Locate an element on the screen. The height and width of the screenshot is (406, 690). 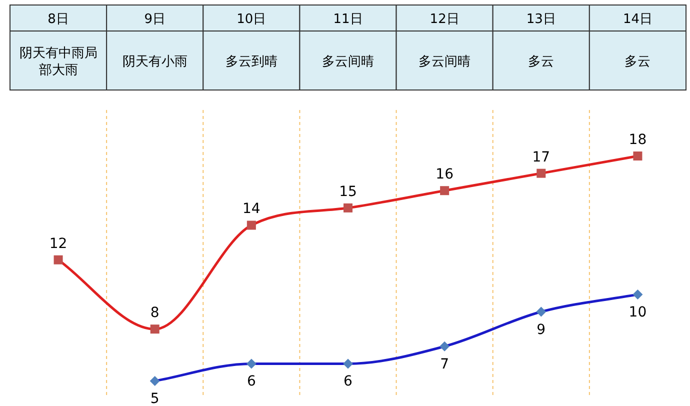
data-label: 9 is located at coordinates (541, 330).